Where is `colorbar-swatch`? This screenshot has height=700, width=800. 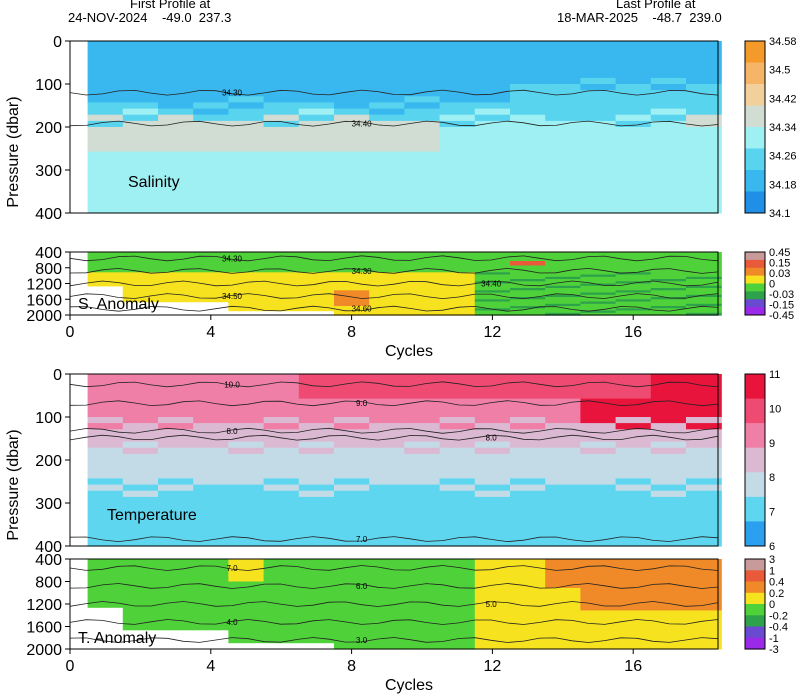 colorbar-swatch is located at coordinates (755, 436).